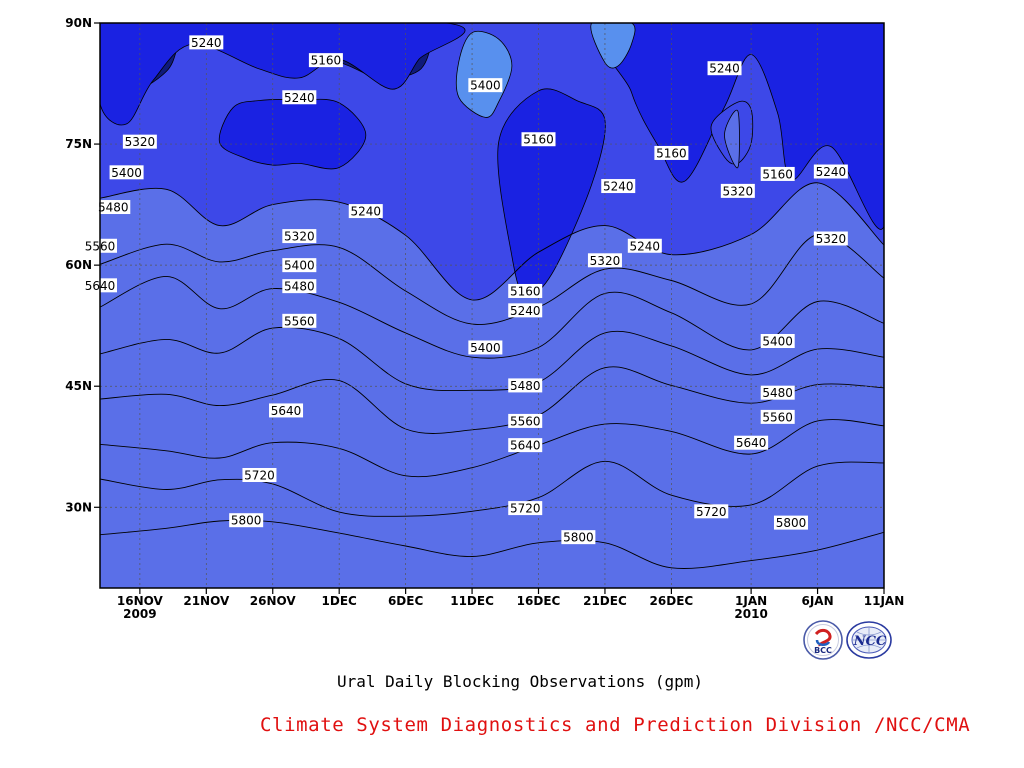 Image resolution: width=1024 pixels, height=768 pixels. Describe the element at coordinates (884, 601) in the screenshot. I see `x-tick-label: 11JAN` at that location.